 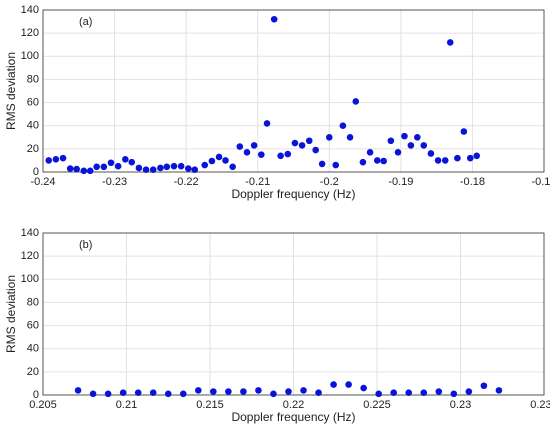 What do you see at coordinates (36, 172) in the screenshot?
I see `y-tick-label: 0` at bounding box center [36, 172].